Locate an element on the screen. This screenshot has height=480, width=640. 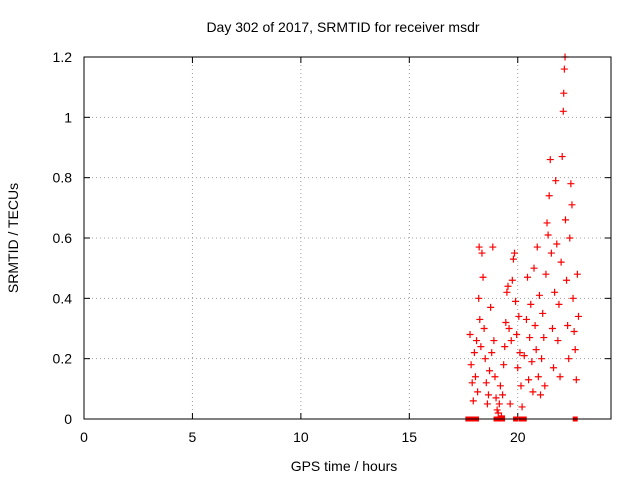
y-tick-label: 0.8 is located at coordinates (63, 178).